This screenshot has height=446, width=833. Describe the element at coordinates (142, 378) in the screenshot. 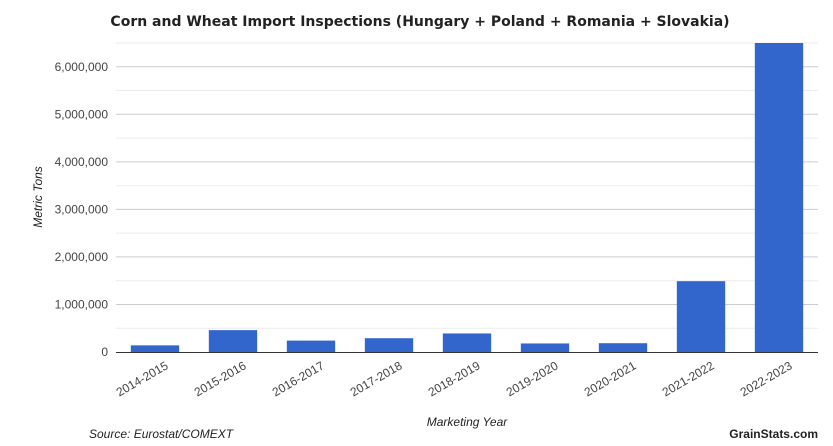

I see `x-tick-label: 2014-2015` at that location.